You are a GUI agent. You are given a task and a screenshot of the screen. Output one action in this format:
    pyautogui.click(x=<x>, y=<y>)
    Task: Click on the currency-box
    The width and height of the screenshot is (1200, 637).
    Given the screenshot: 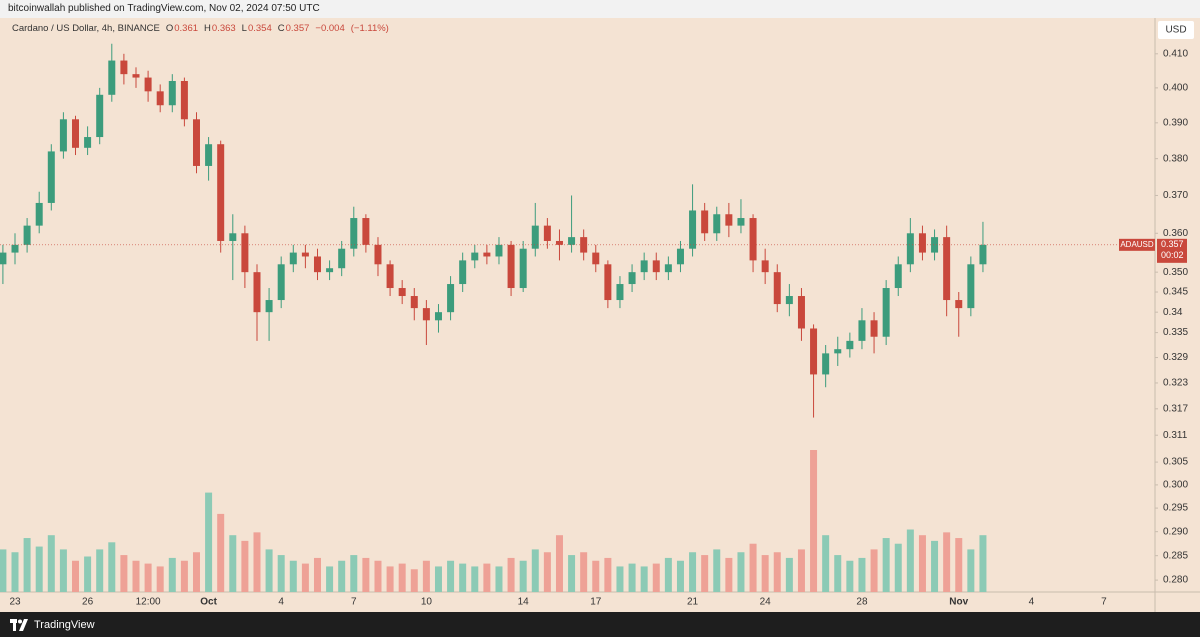 What is the action you would take?
    pyautogui.click(x=1176, y=30)
    